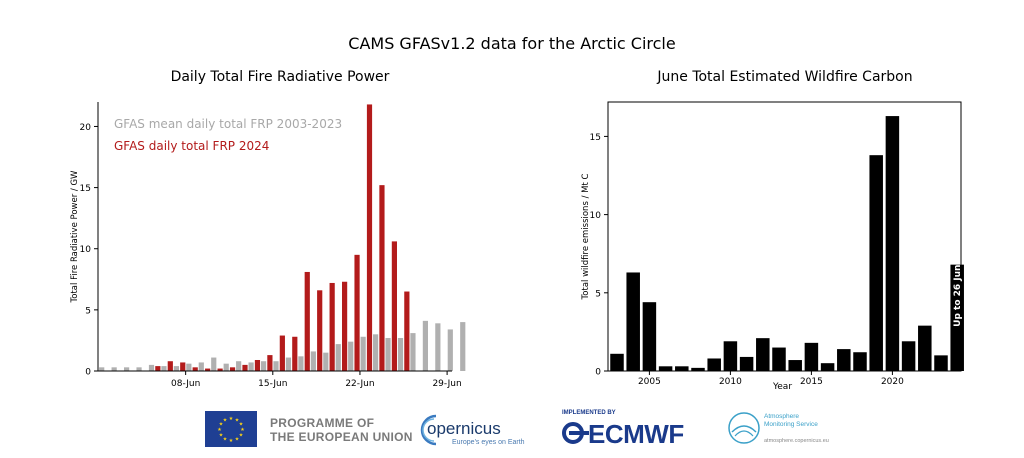 The width and height of the screenshot is (1024, 458). Describe the element at coordinates (86, 250) in the screenshot. I see `frp-y-tick-label: 10` at that location.